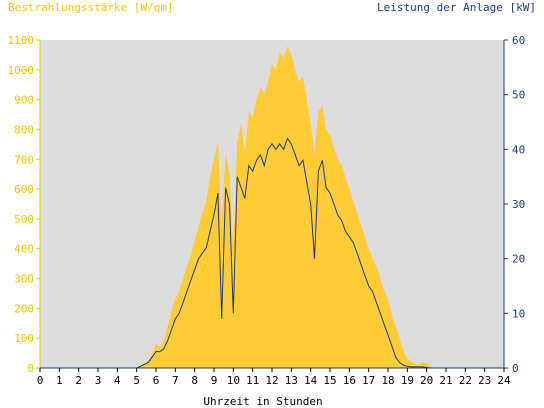 The width and height of the screenshot is (544, 408). What do you see at coordinates (59, 380) in the screenshot?
I see `x-tick-label: 1` at bounding box center [59, 380].